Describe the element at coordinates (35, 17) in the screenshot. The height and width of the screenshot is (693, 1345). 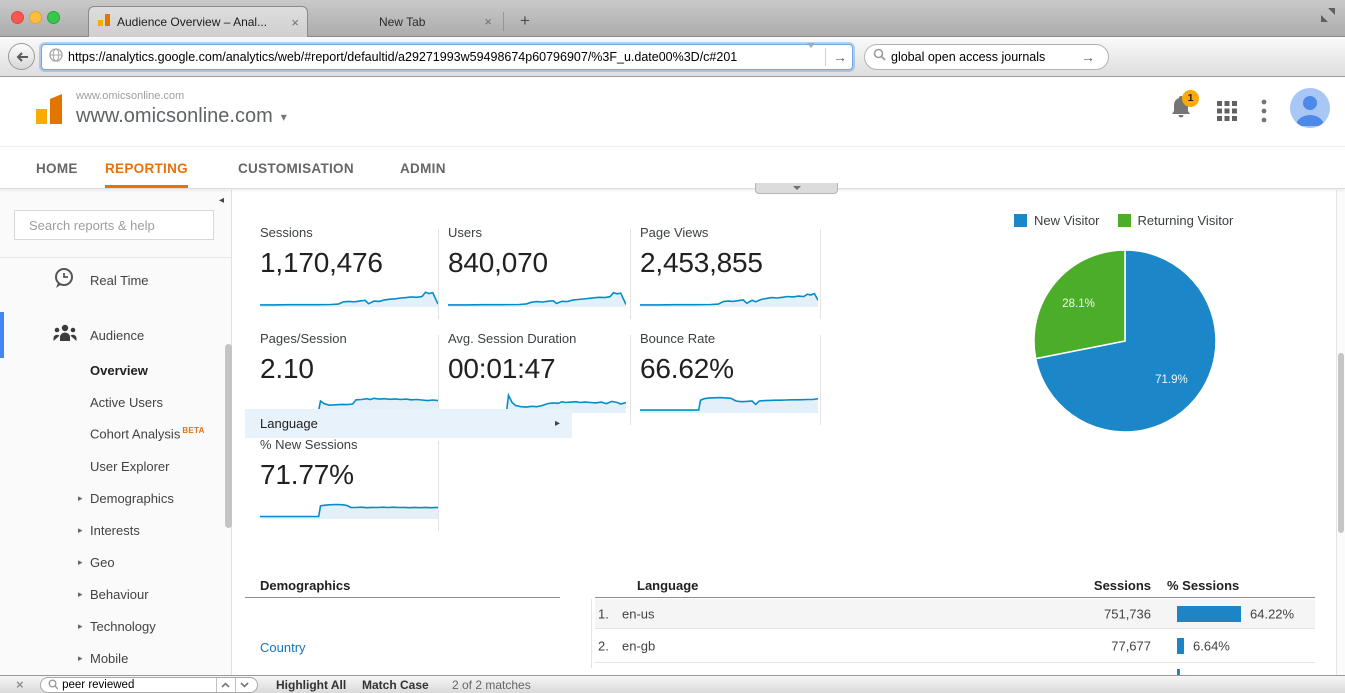
I see `window-minimize-button` at that location.